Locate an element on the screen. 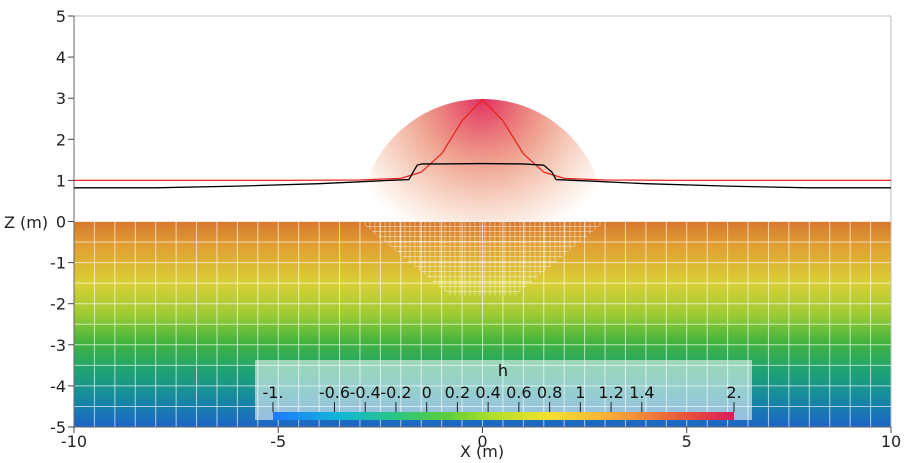 The height and width of the screenshot is (463, 909). colorbar-label: 1.4 is located at coordinates (641, 392).